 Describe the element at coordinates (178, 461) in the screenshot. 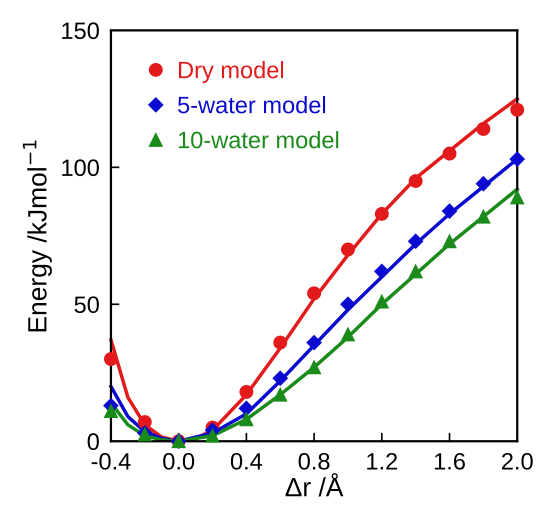

I see `x-tick-label: 0.0` at that location.